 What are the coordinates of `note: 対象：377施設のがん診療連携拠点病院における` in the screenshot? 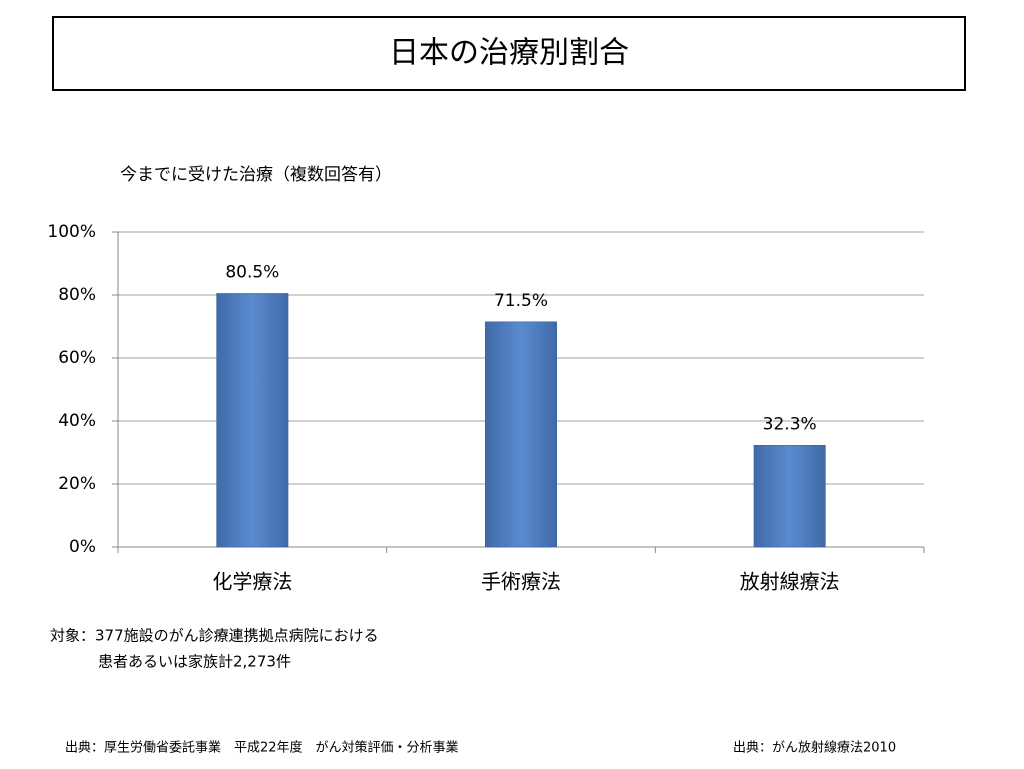 It's located at (214, 636).